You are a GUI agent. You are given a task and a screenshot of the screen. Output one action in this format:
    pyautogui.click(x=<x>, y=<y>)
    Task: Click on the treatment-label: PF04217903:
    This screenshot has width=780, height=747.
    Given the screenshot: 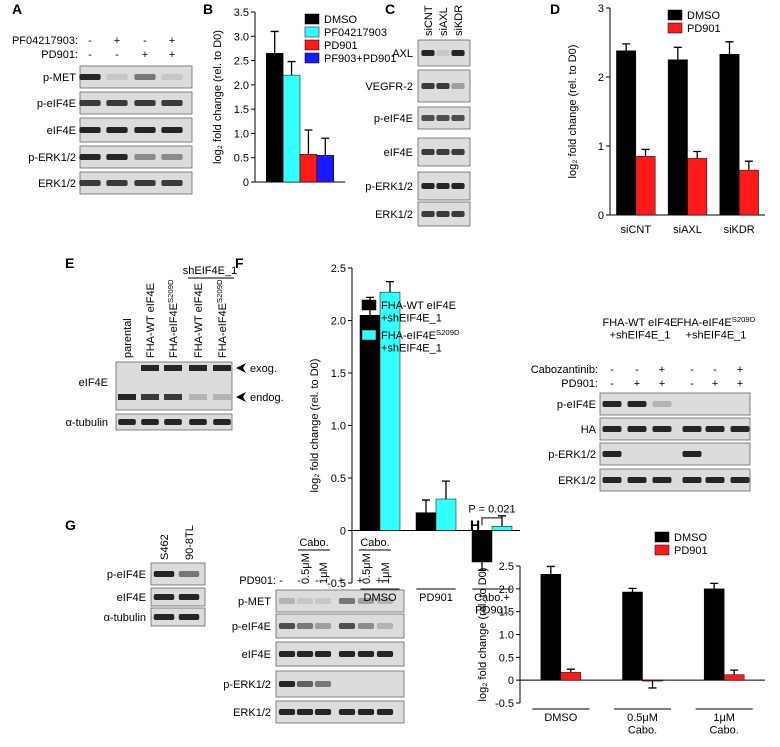 What is the action you would take?
    pyautogui.click(x=45, y=41)
    